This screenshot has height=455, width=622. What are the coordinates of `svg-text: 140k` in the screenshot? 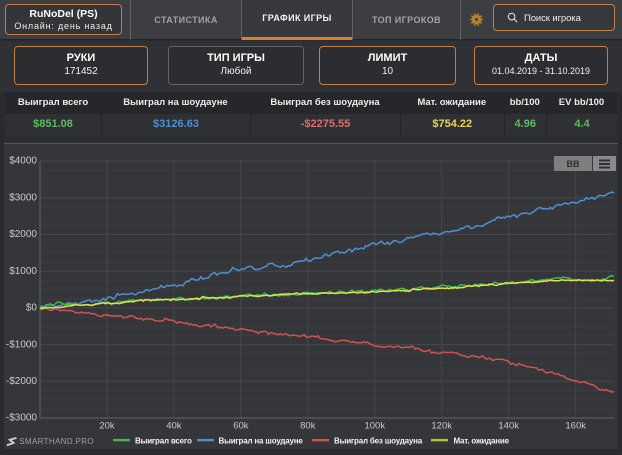 It's located at (508, 425).